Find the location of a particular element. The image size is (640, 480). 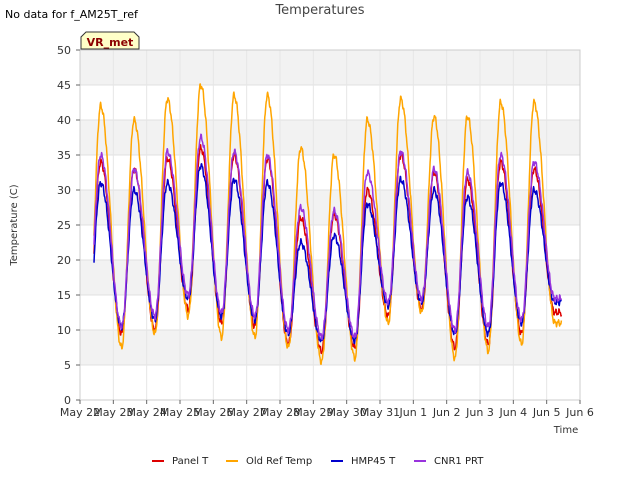

y-tick-label: 15 is located at coordinates (64, 295).